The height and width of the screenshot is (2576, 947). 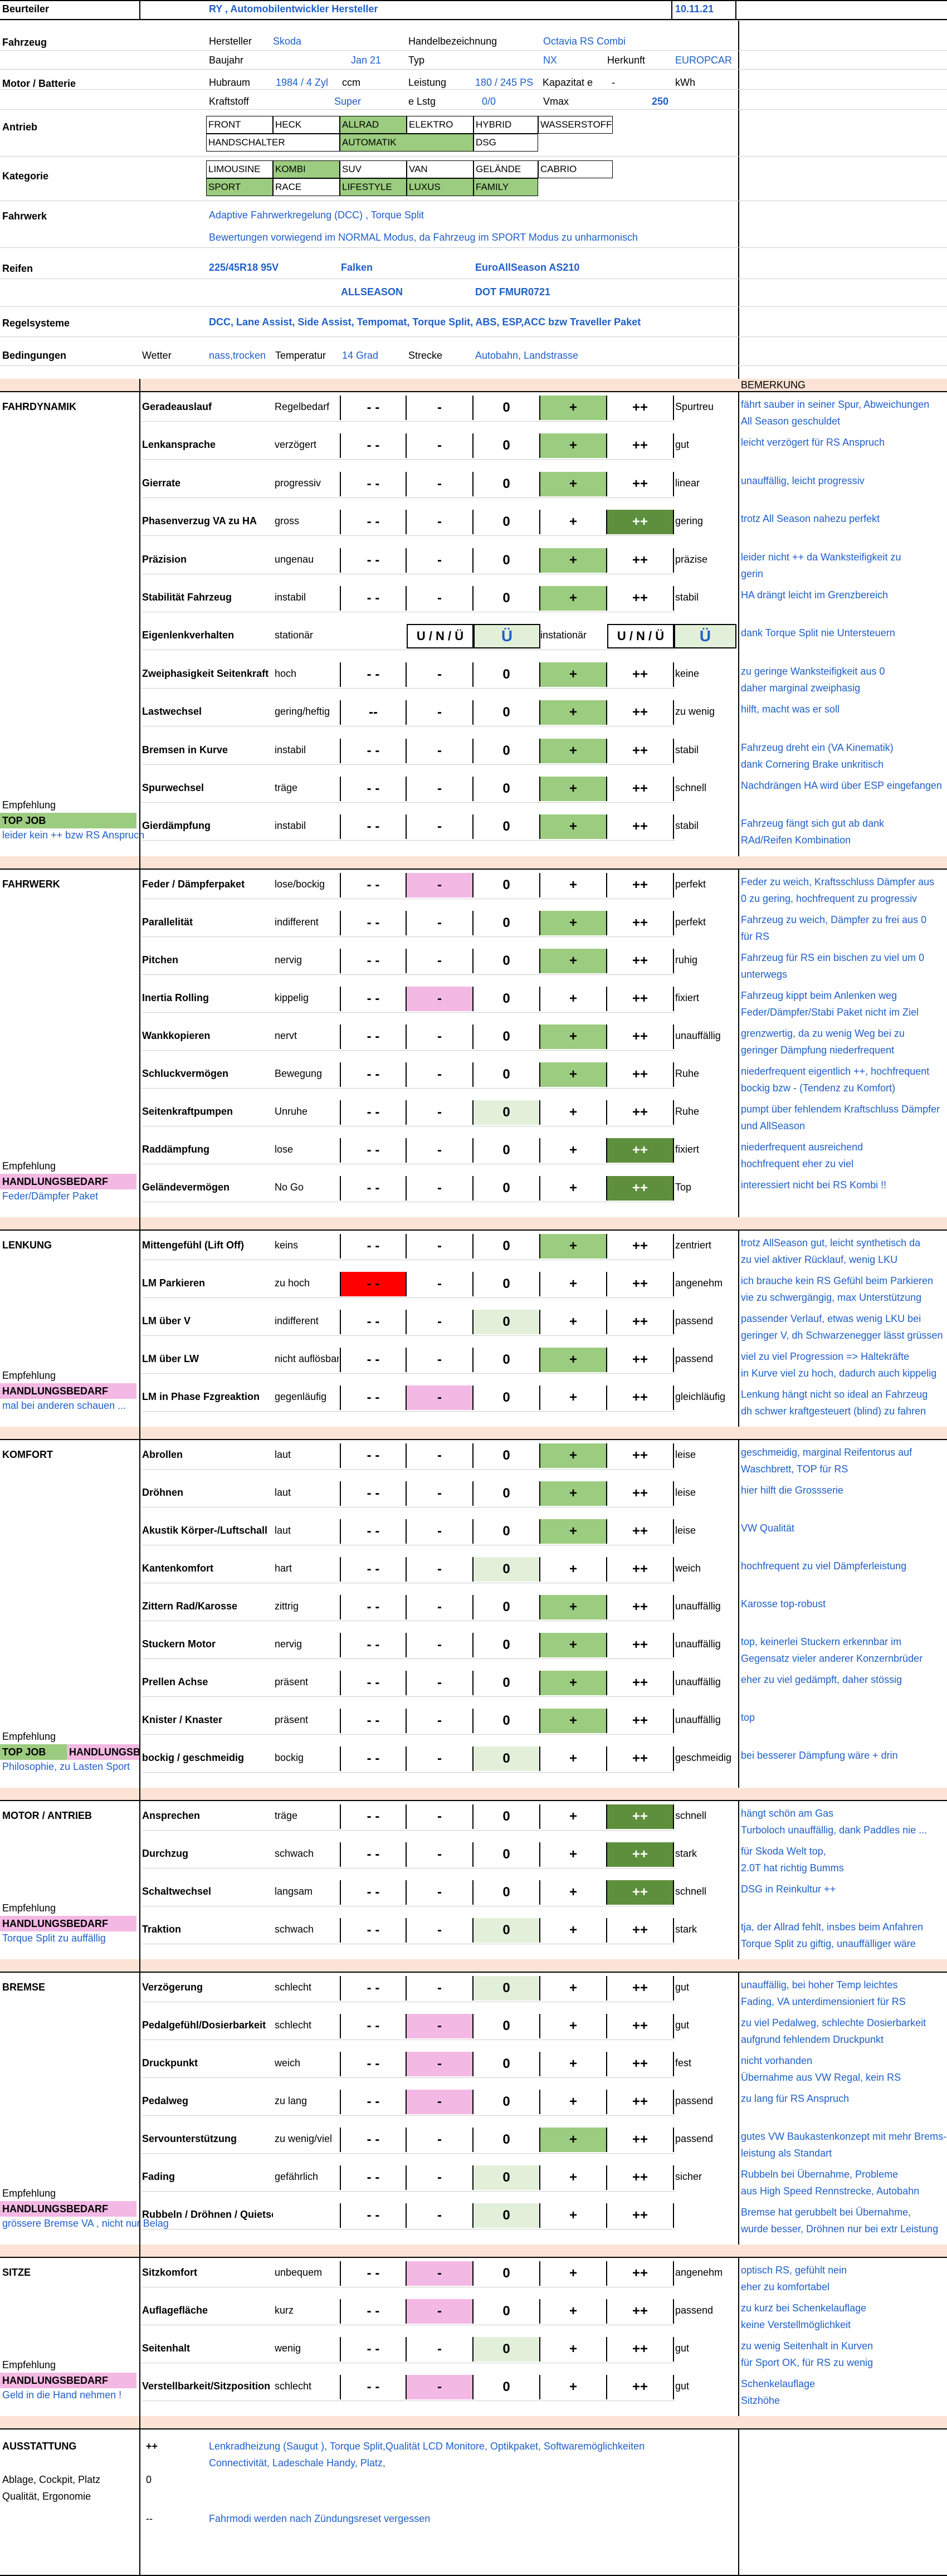 What do you see at coordinates (506, 636) in the screenshot?
I see `stationaer-selected: Ü` at bounding box center [506, 636].